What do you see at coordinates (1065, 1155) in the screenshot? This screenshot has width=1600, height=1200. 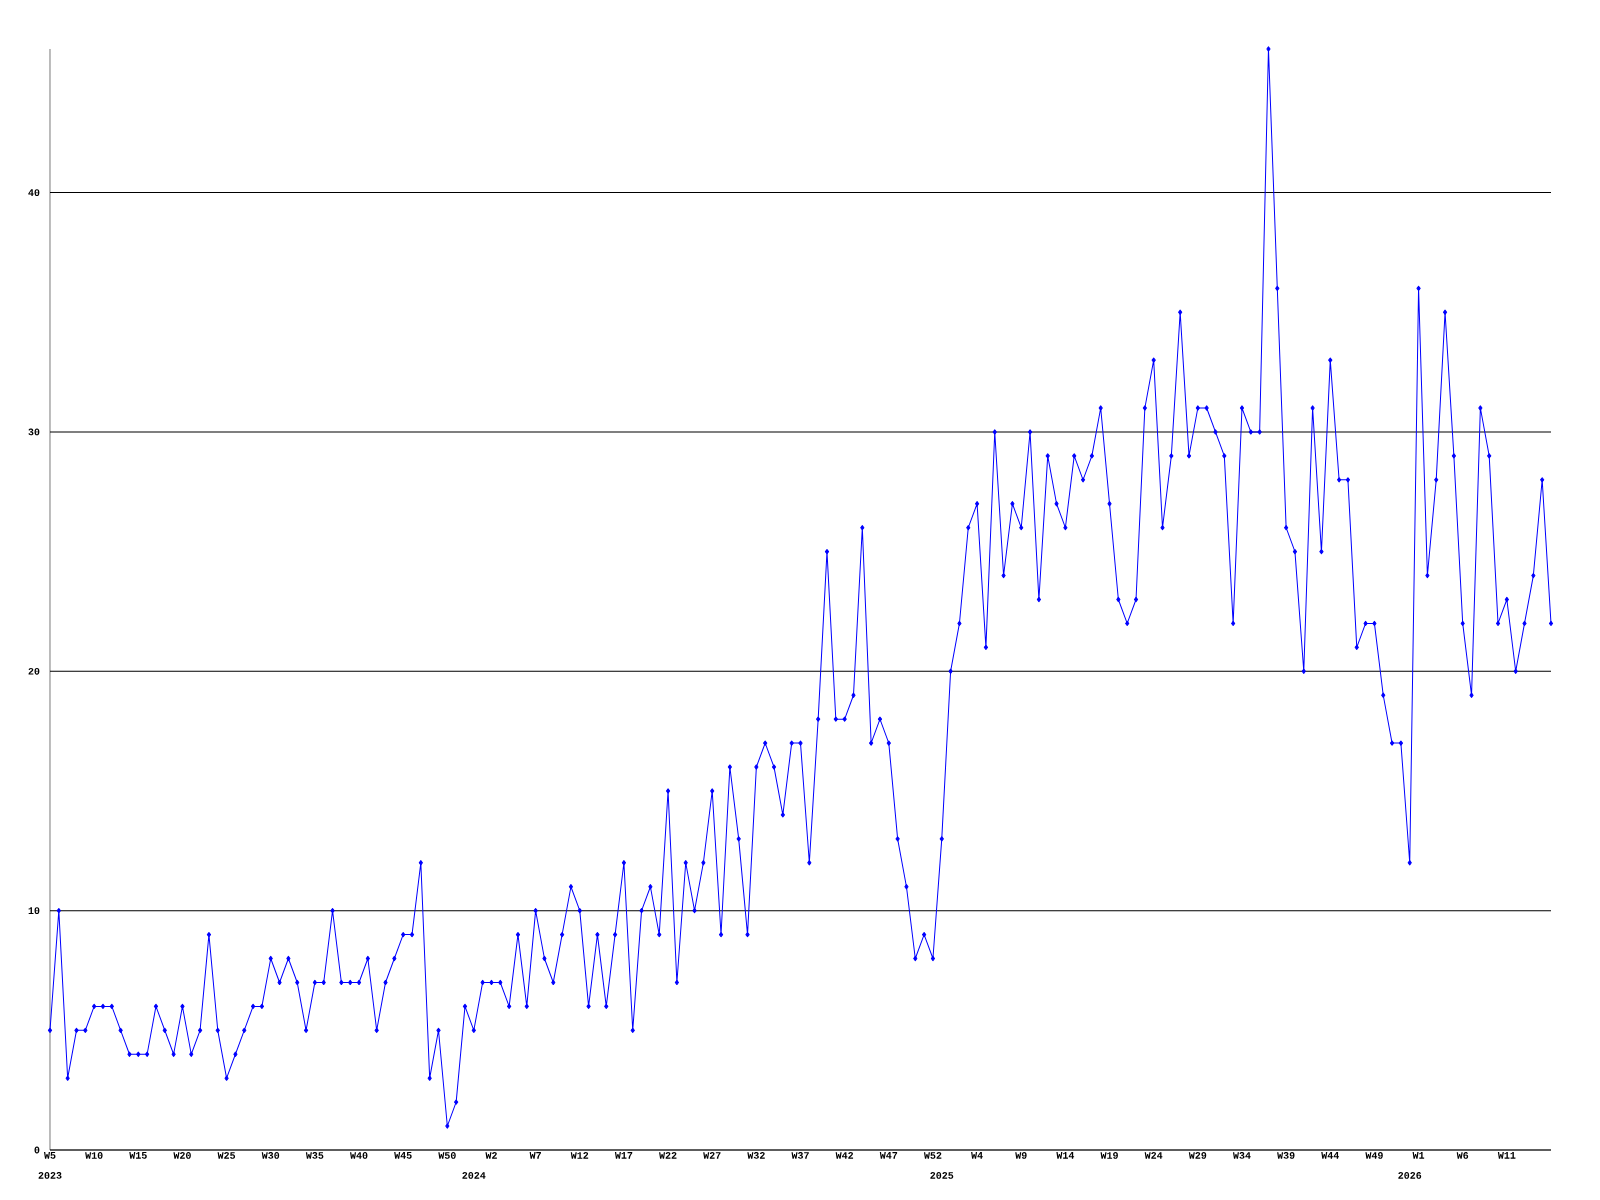 I see `x-tick-label: W14` at bounding box center [1065, 1155].